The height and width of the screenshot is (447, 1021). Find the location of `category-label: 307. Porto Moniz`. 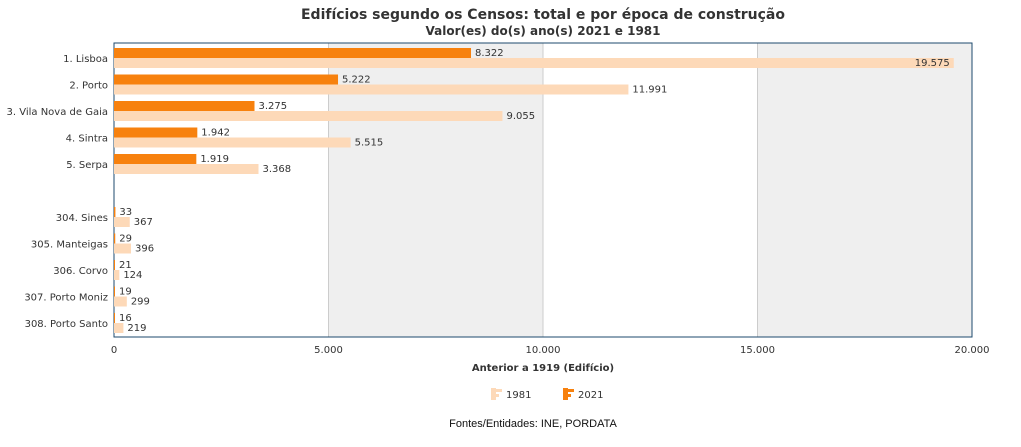

category-label: 307. Porto Moniz is located at coordinates (66, 298).